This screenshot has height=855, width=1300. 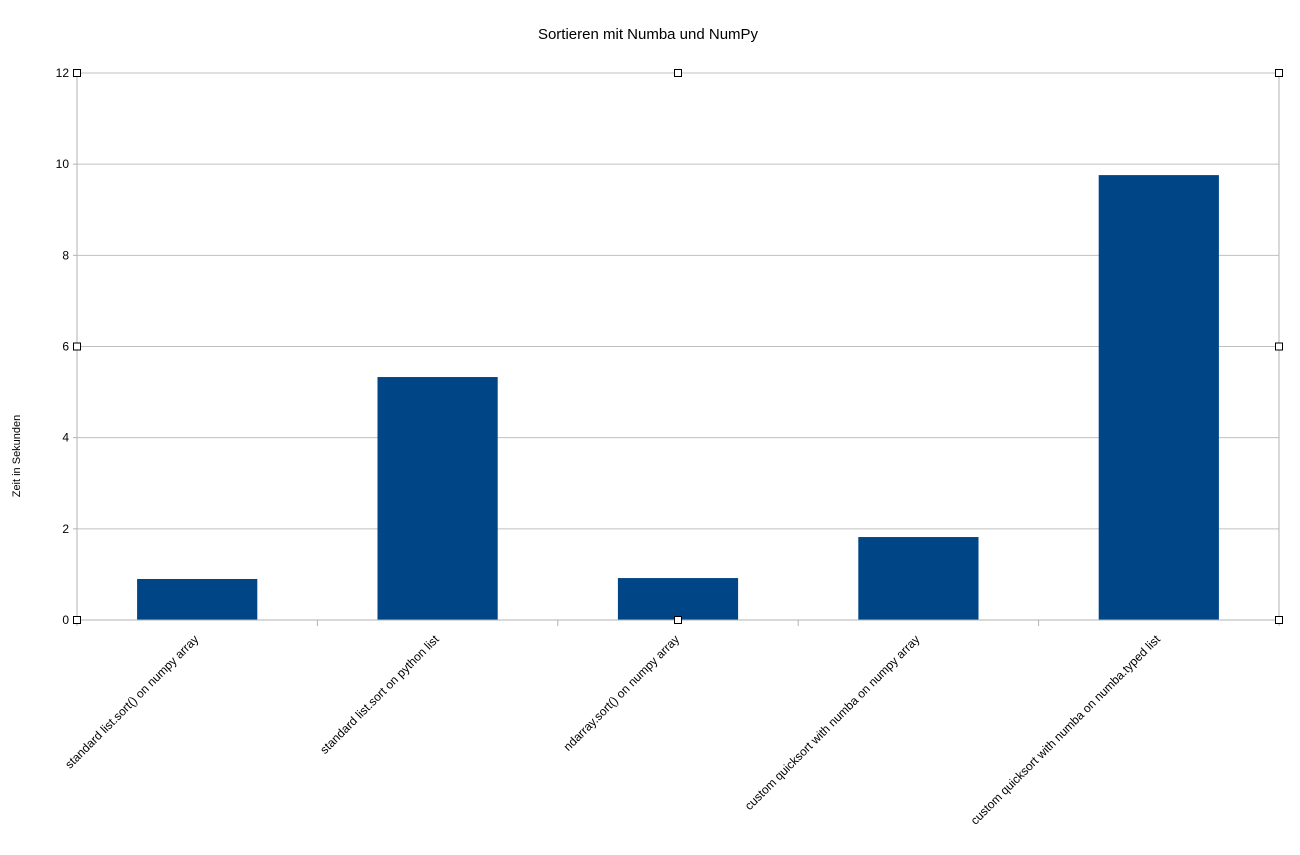 I want to click on y-tick-label: 2, so click(x=65, y=529).